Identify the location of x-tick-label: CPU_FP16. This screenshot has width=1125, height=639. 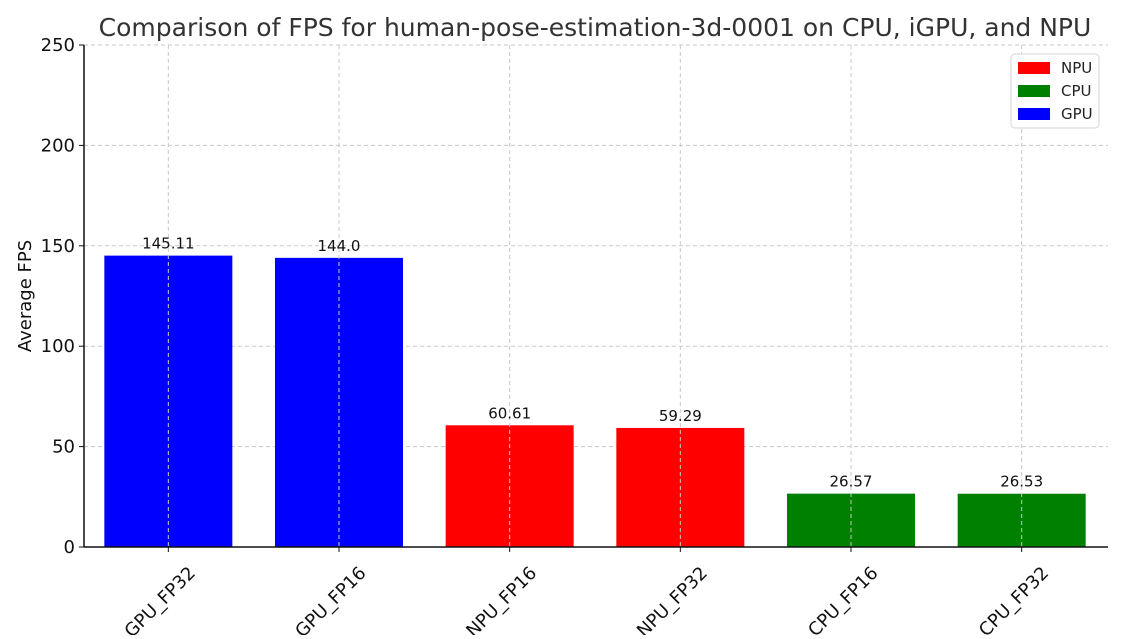
(843, 599).